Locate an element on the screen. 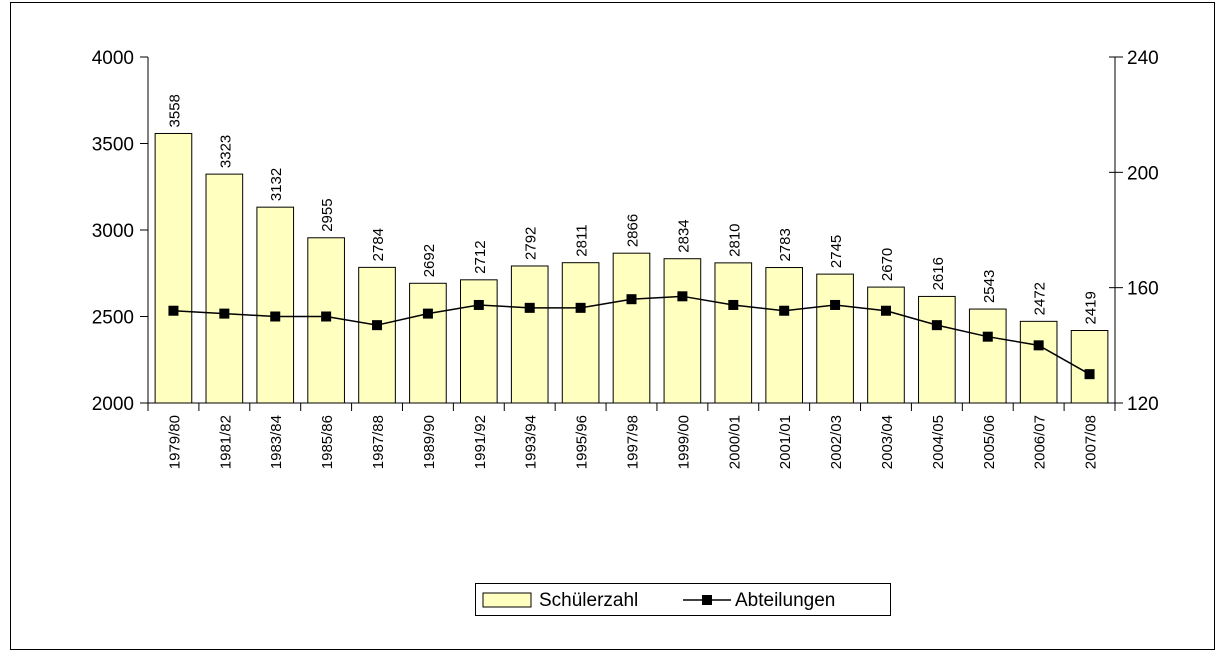 This screenshot has height=656, width=1225. x-tick-label: 2004/05 is located at coordinates (938, 442).